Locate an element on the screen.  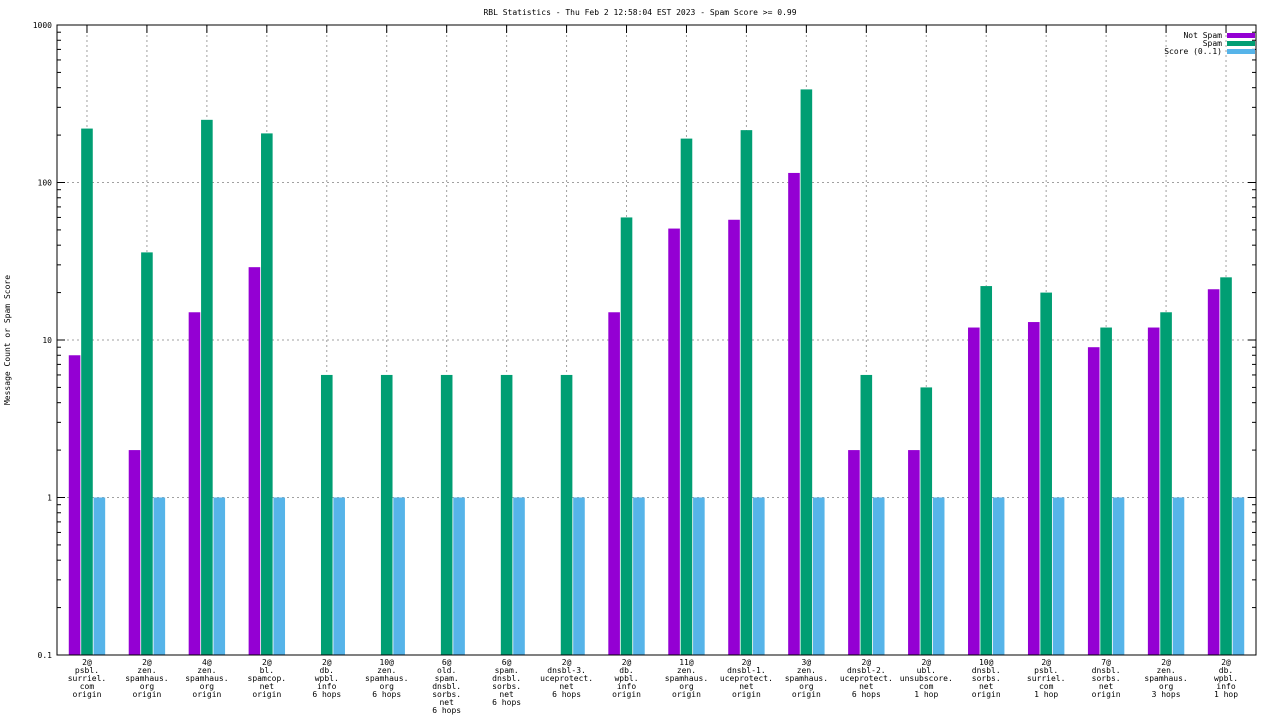
x-tick-label: 2@ dnsbl-2. uceprotect. net 6 hops is located at coordinates (866, 678).